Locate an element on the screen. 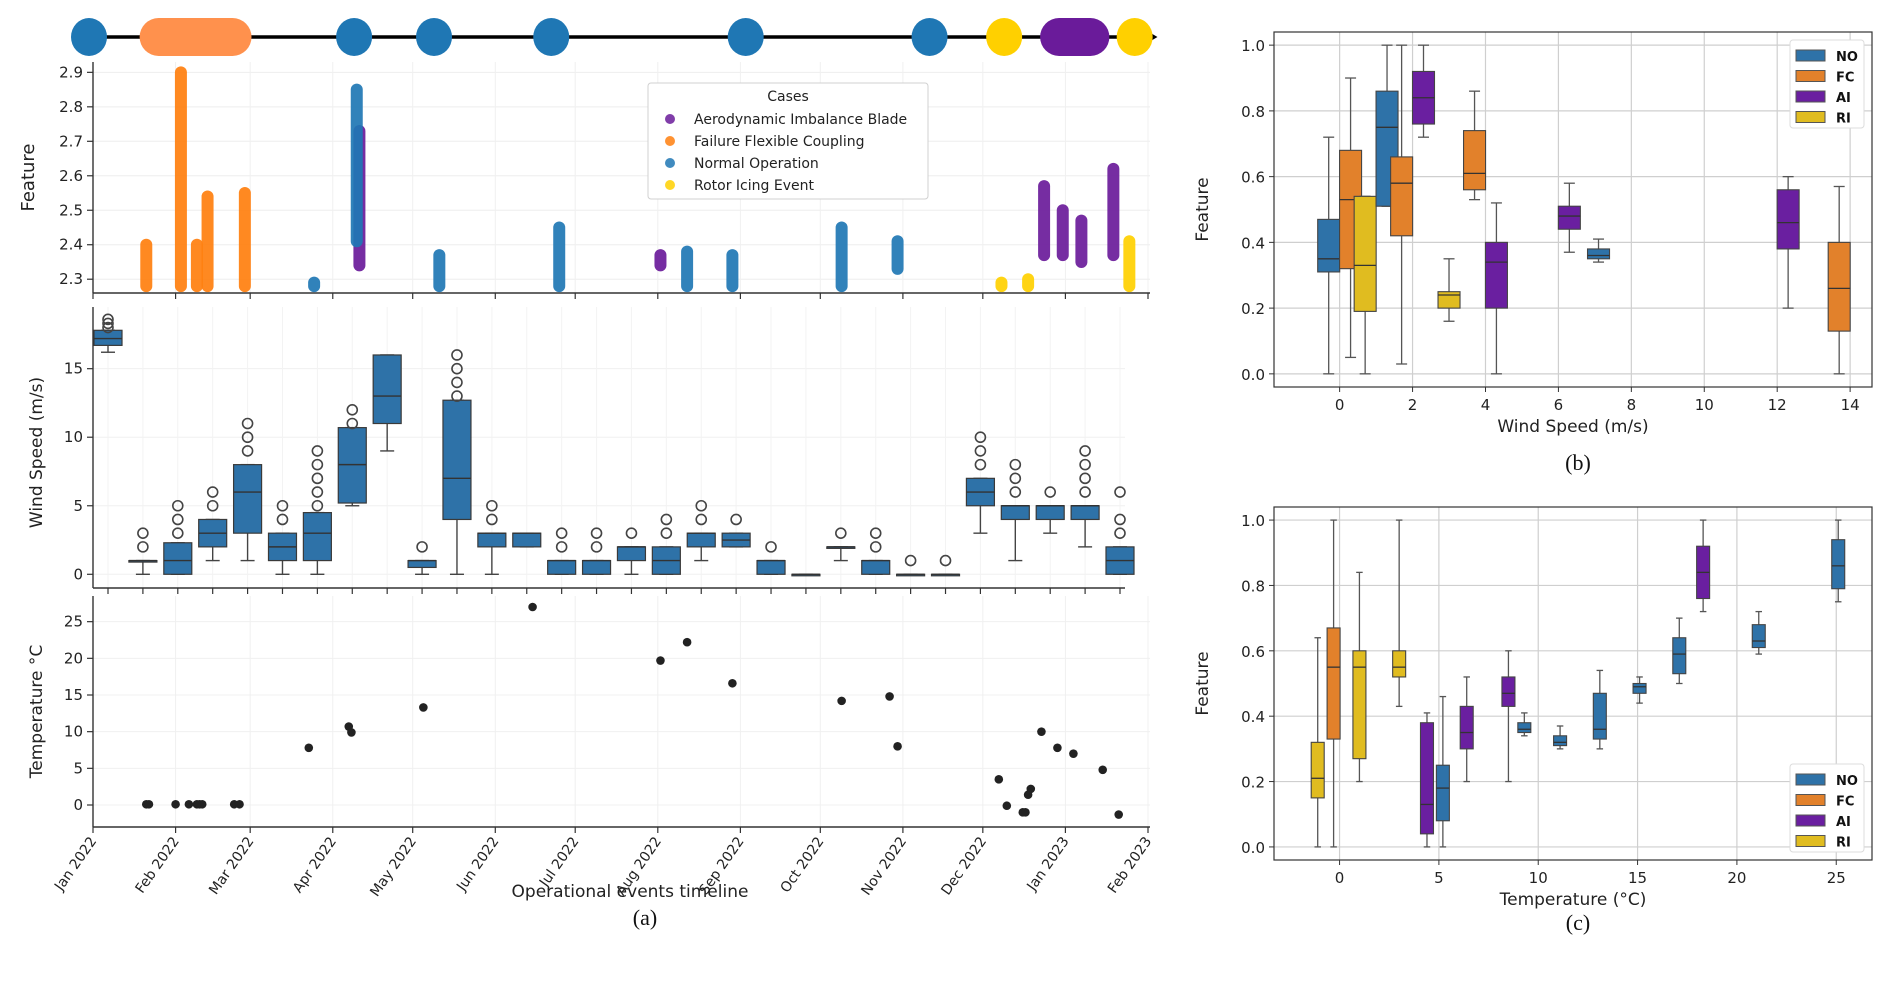 The image size is (1892, 983). x-tick-label: Feb 2023 is located at coordinates (1130, 865).